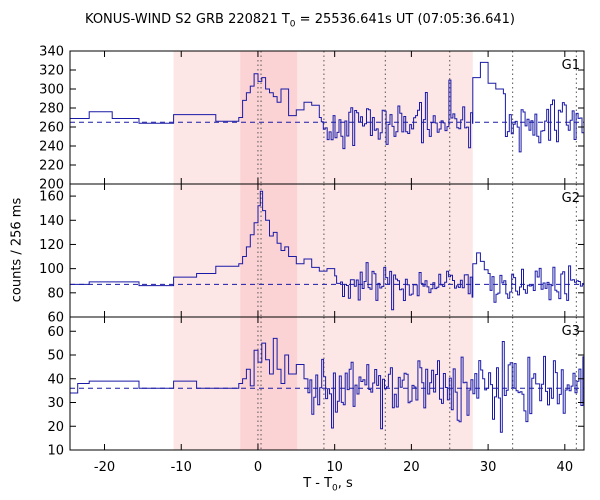 This screenshot has height=500, width=600. Describe the element at coordinates (51, 185) in the screenshot. I see `y-tick-label: 200` at that location.